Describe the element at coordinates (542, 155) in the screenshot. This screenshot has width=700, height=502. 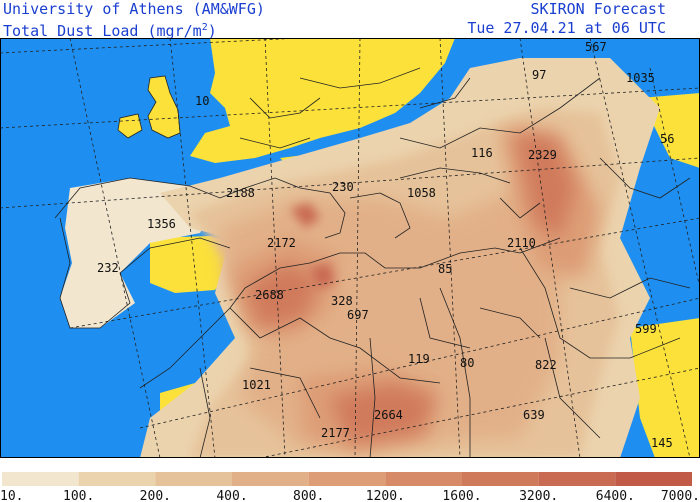
I see `map-value: 2329` at that location.